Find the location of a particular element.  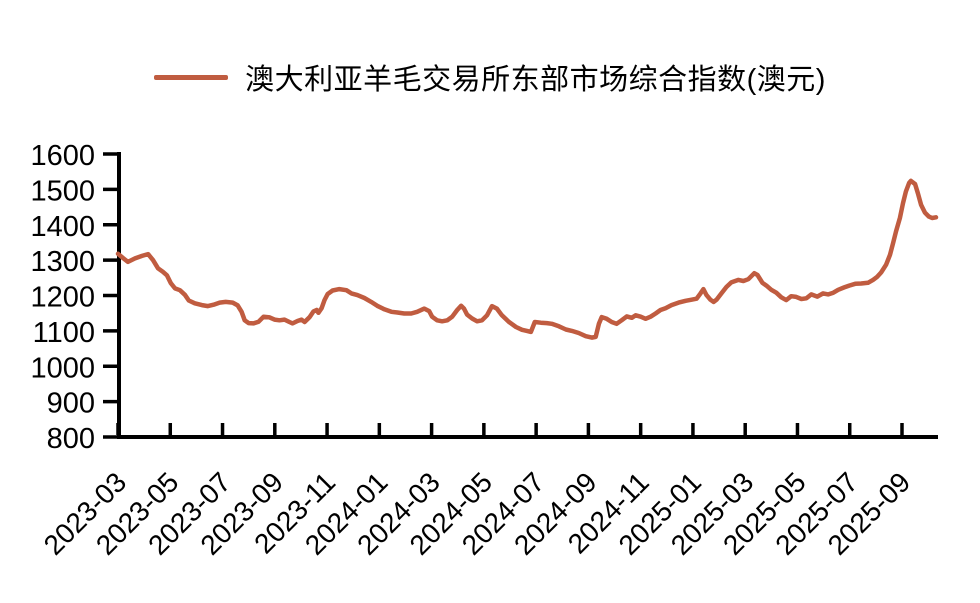

legend-label: 澳大利亚羊毛交易所东部市场综合指数(澳元) is located at coordinates (535, 80).